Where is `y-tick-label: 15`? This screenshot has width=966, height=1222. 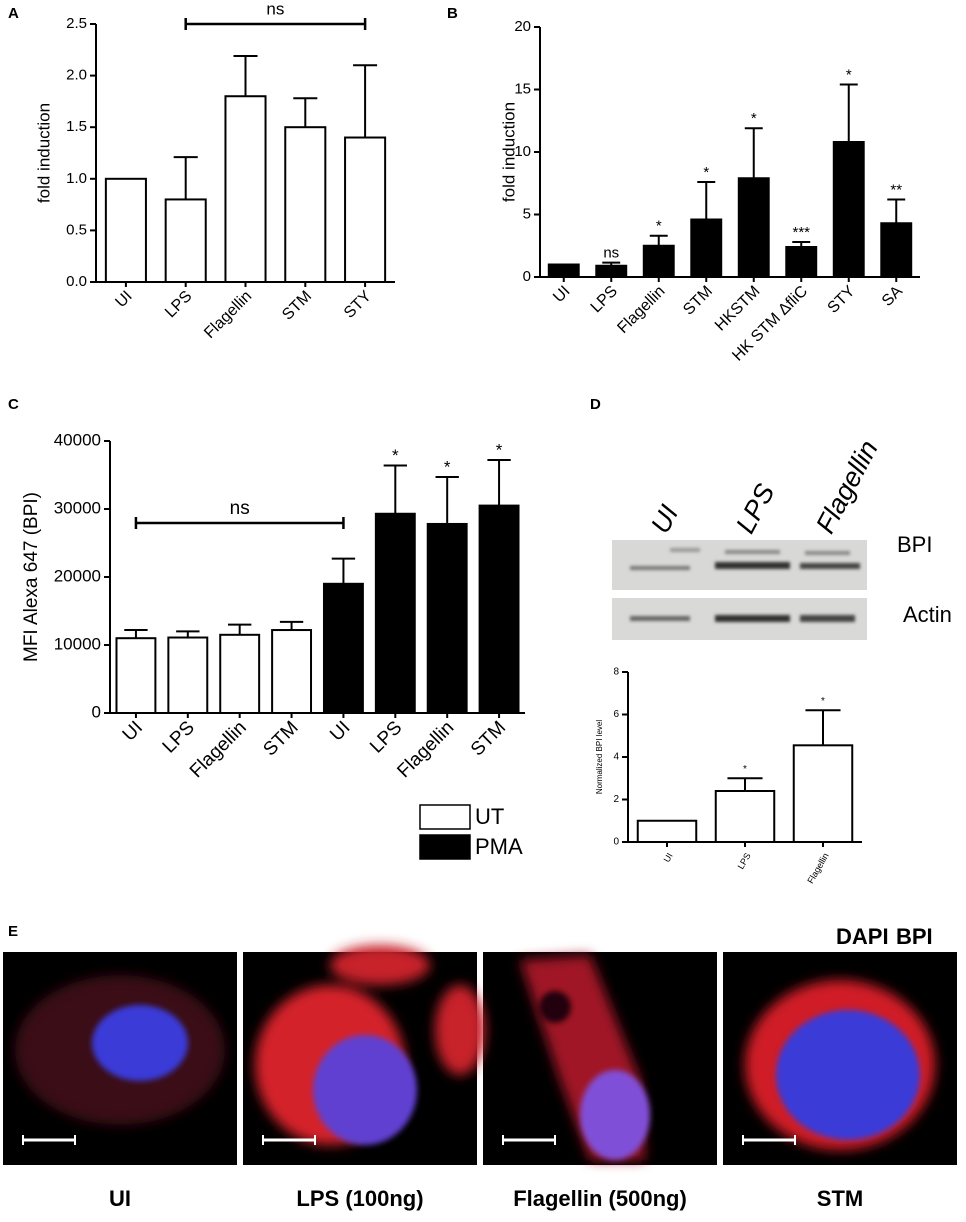
y-tick-label: 15 is located at coordinates (522, 88).